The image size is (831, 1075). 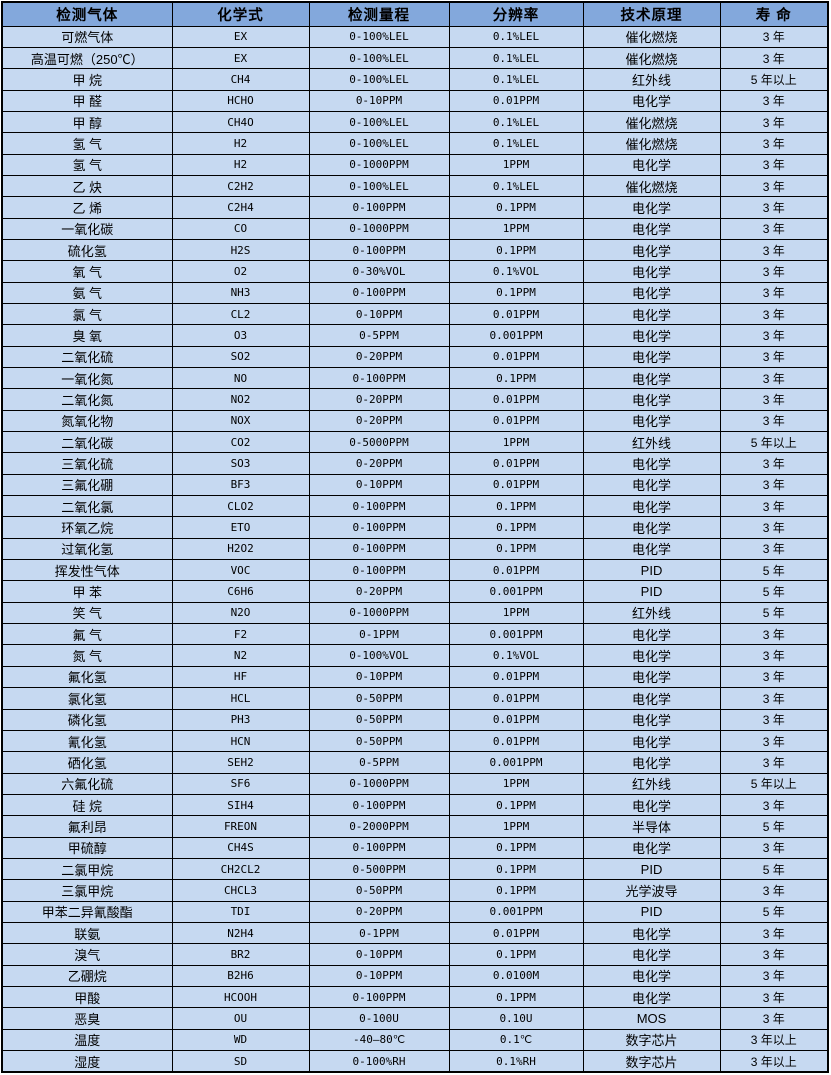 I want to click on table-row: 氧 气 O2 0-30%VOL 0.1%VOL 电化学 3 年, so click(x=415, y=271).